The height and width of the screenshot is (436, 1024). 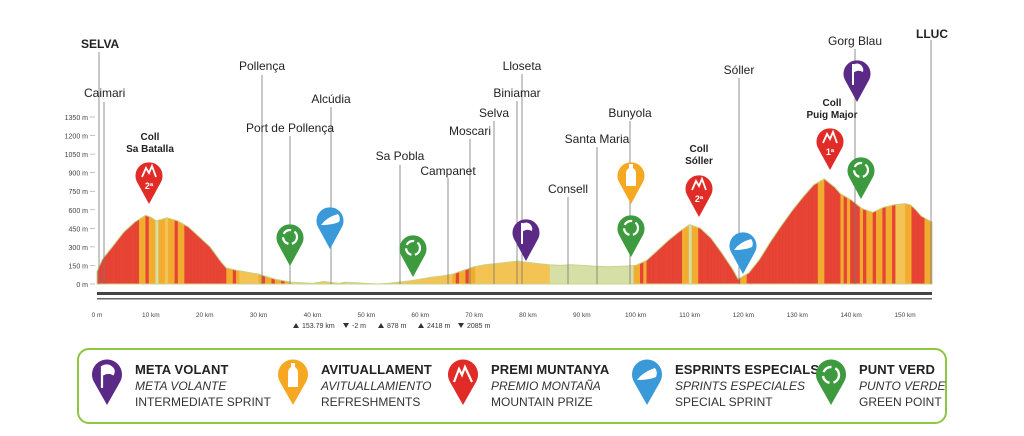 I want to click on bottle-pin-icon, so click(x=293, y=382).